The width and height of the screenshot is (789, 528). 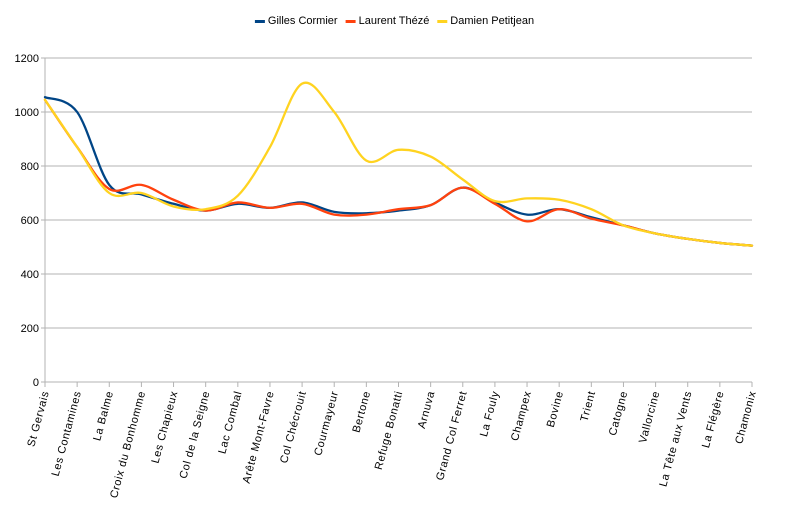 What do you see at coordinates (746, 418) in the screenshot?
I see `x-tick-label: Chamonix` at bounding box center [746, 418].